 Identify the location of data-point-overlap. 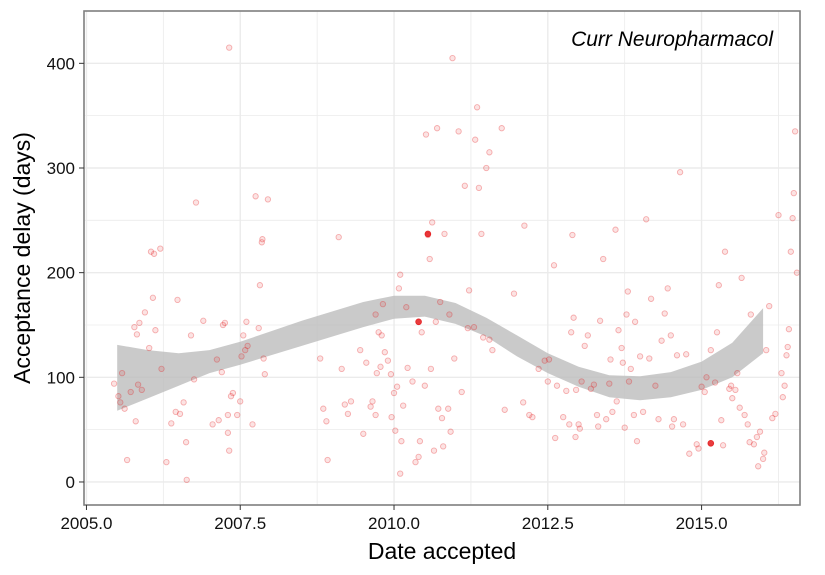
(428, 234).